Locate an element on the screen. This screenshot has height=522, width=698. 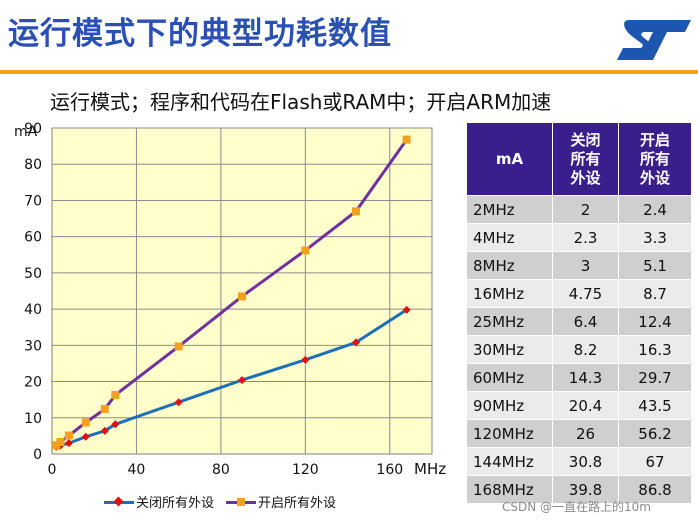
table-cell: 90MHz is located at coordinates (509, 405).